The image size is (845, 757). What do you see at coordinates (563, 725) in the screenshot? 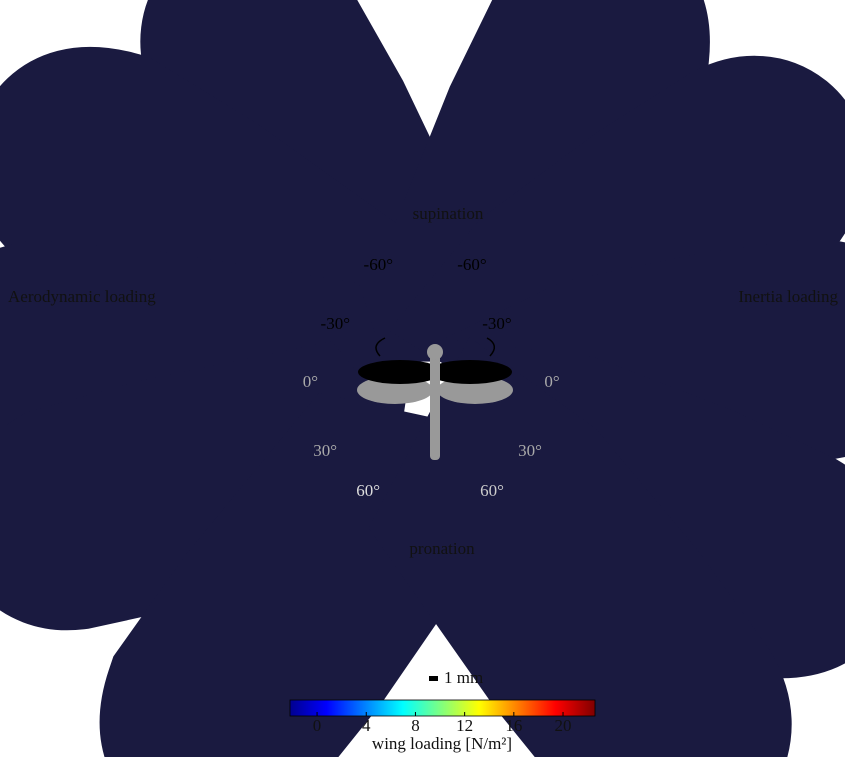
I see `tick-label: 20` at bounding box center [563, 725].